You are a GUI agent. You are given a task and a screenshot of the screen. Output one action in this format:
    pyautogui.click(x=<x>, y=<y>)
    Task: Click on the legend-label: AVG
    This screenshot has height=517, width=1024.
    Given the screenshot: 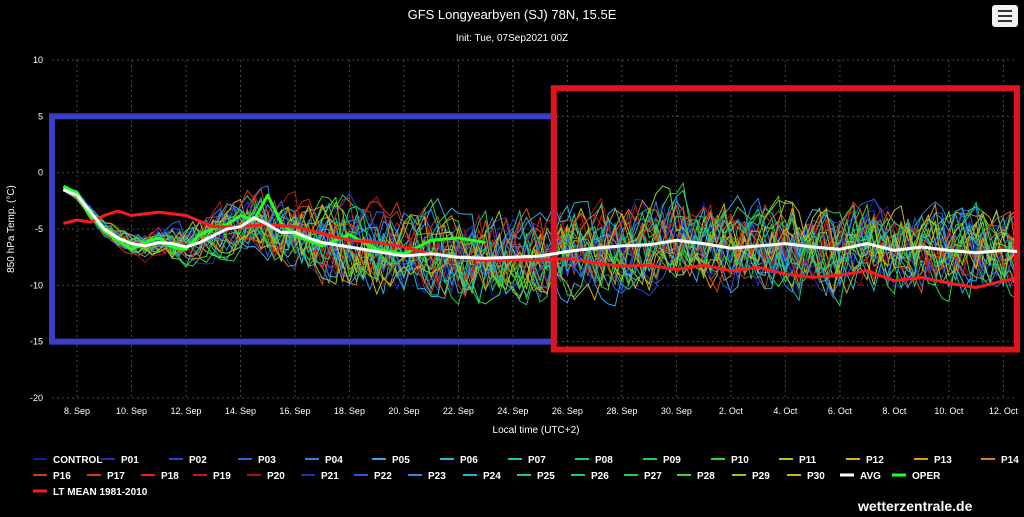 What is the action you would take?
    pyautogui.click(x=870, y=476)
    